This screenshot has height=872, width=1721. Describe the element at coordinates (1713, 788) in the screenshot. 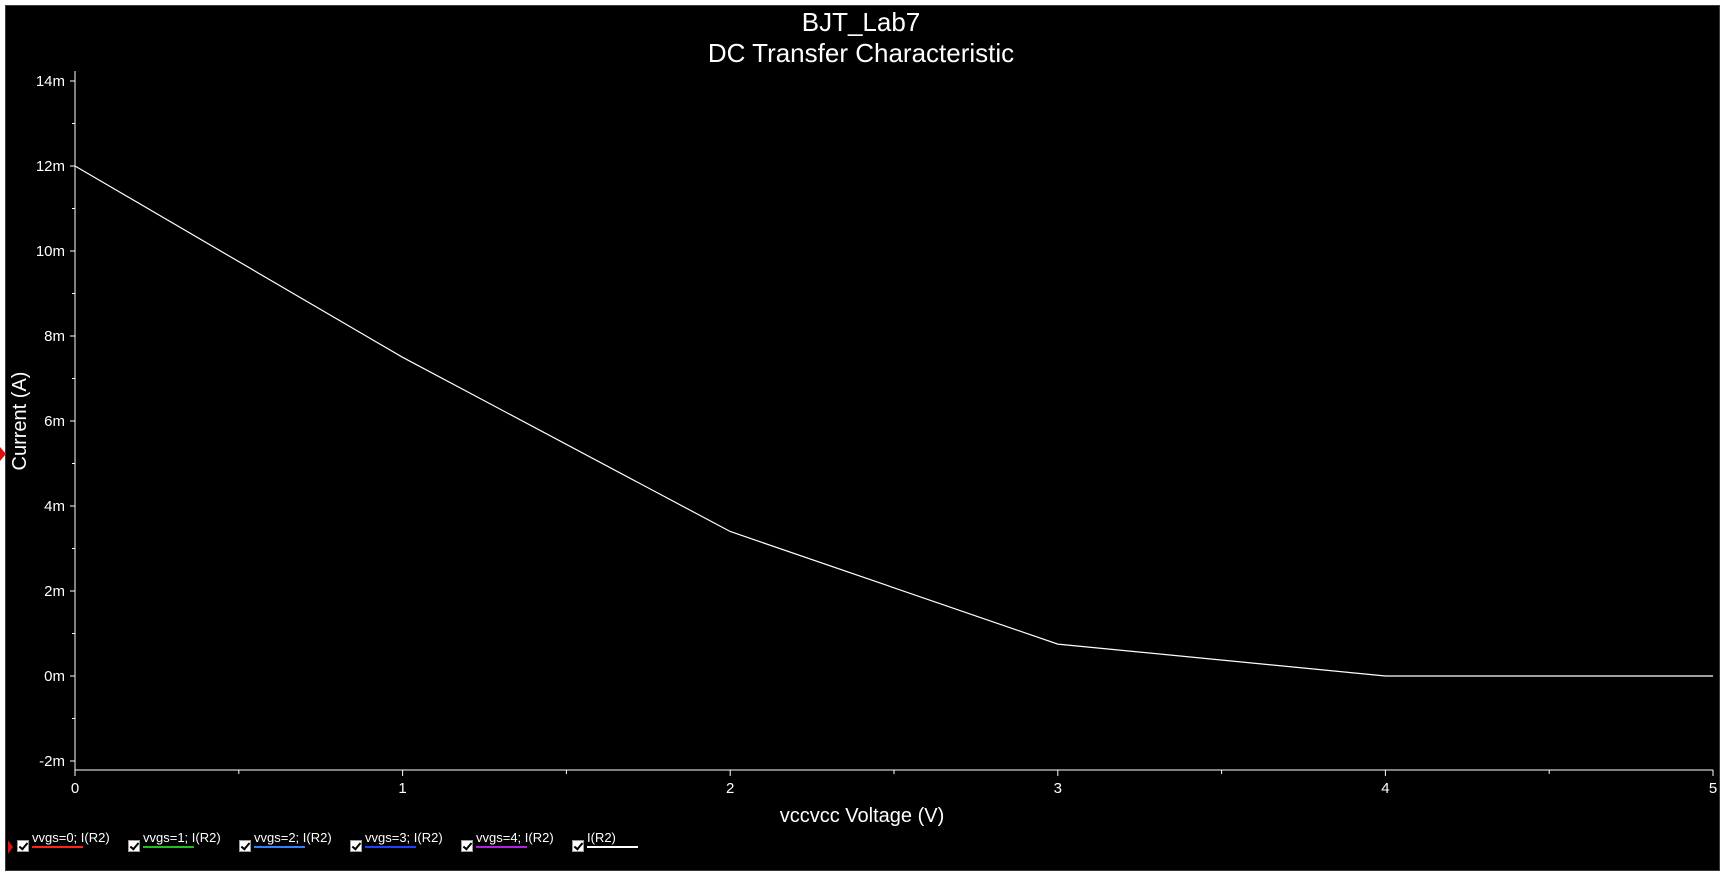

I see `x-tick-label: 5` at that location.